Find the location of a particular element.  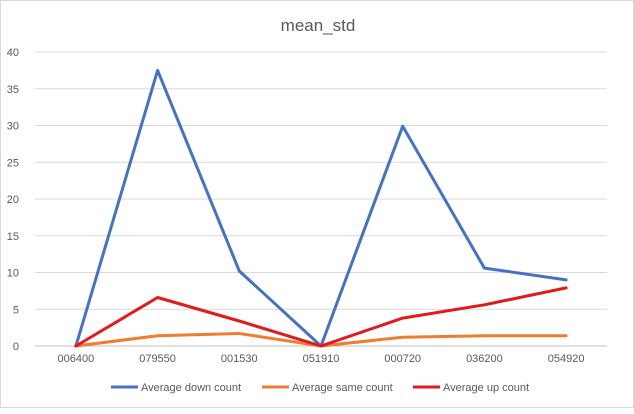

legend-item: Average same count is located at coordinates (327, 388).